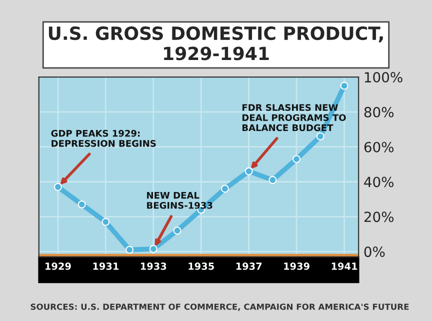 This screenshot has height=321, width=432. I want to click on y-tick-label: 60%, so click(379, 147).